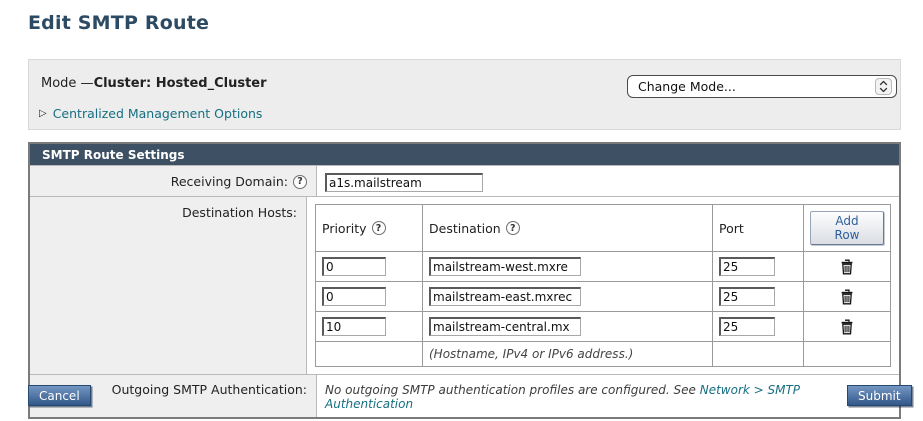 This screenshot has height=421, width=923. I want to click on port-column-label: Port, so click(731, 228).